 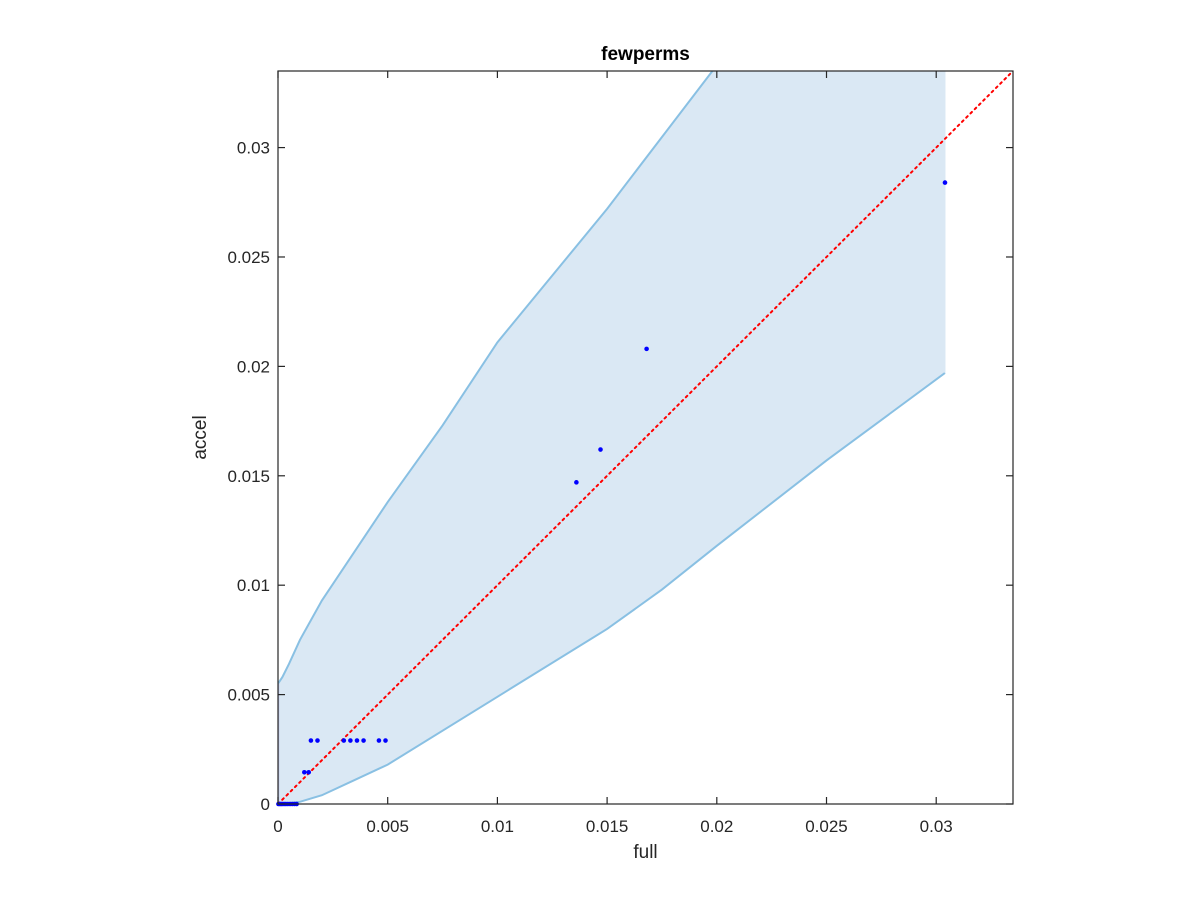 What do you see at coordinates (248, 476) in the screenshot?
I see `y-tick-label: 0.015` at bounding box center [248, 476].